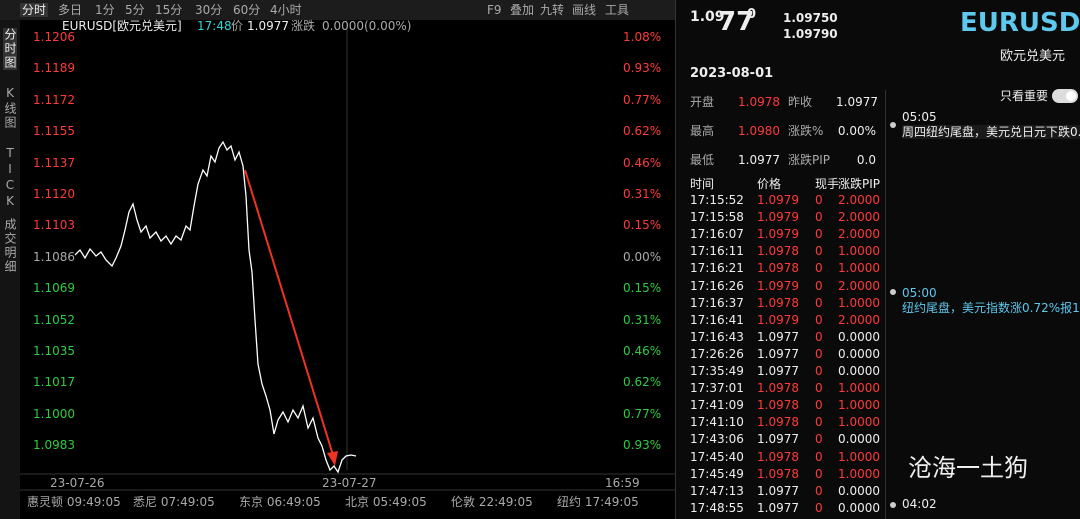 Image resolution: width=1080 pixels, height=519 pixels. What do you see at coordinates (247, 10) in the screenshot?
I see `toolbar-tab: 60分` at bounding box center [247, 10].